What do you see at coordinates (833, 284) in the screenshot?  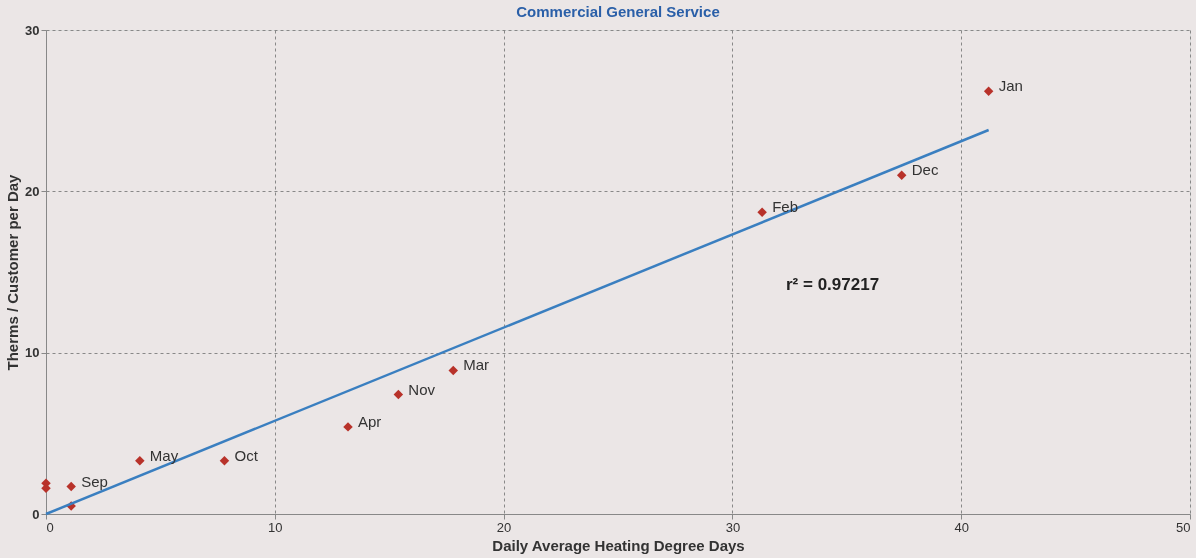 I see `annotation: r² = 0.97217` at bounding box center [833, 284].